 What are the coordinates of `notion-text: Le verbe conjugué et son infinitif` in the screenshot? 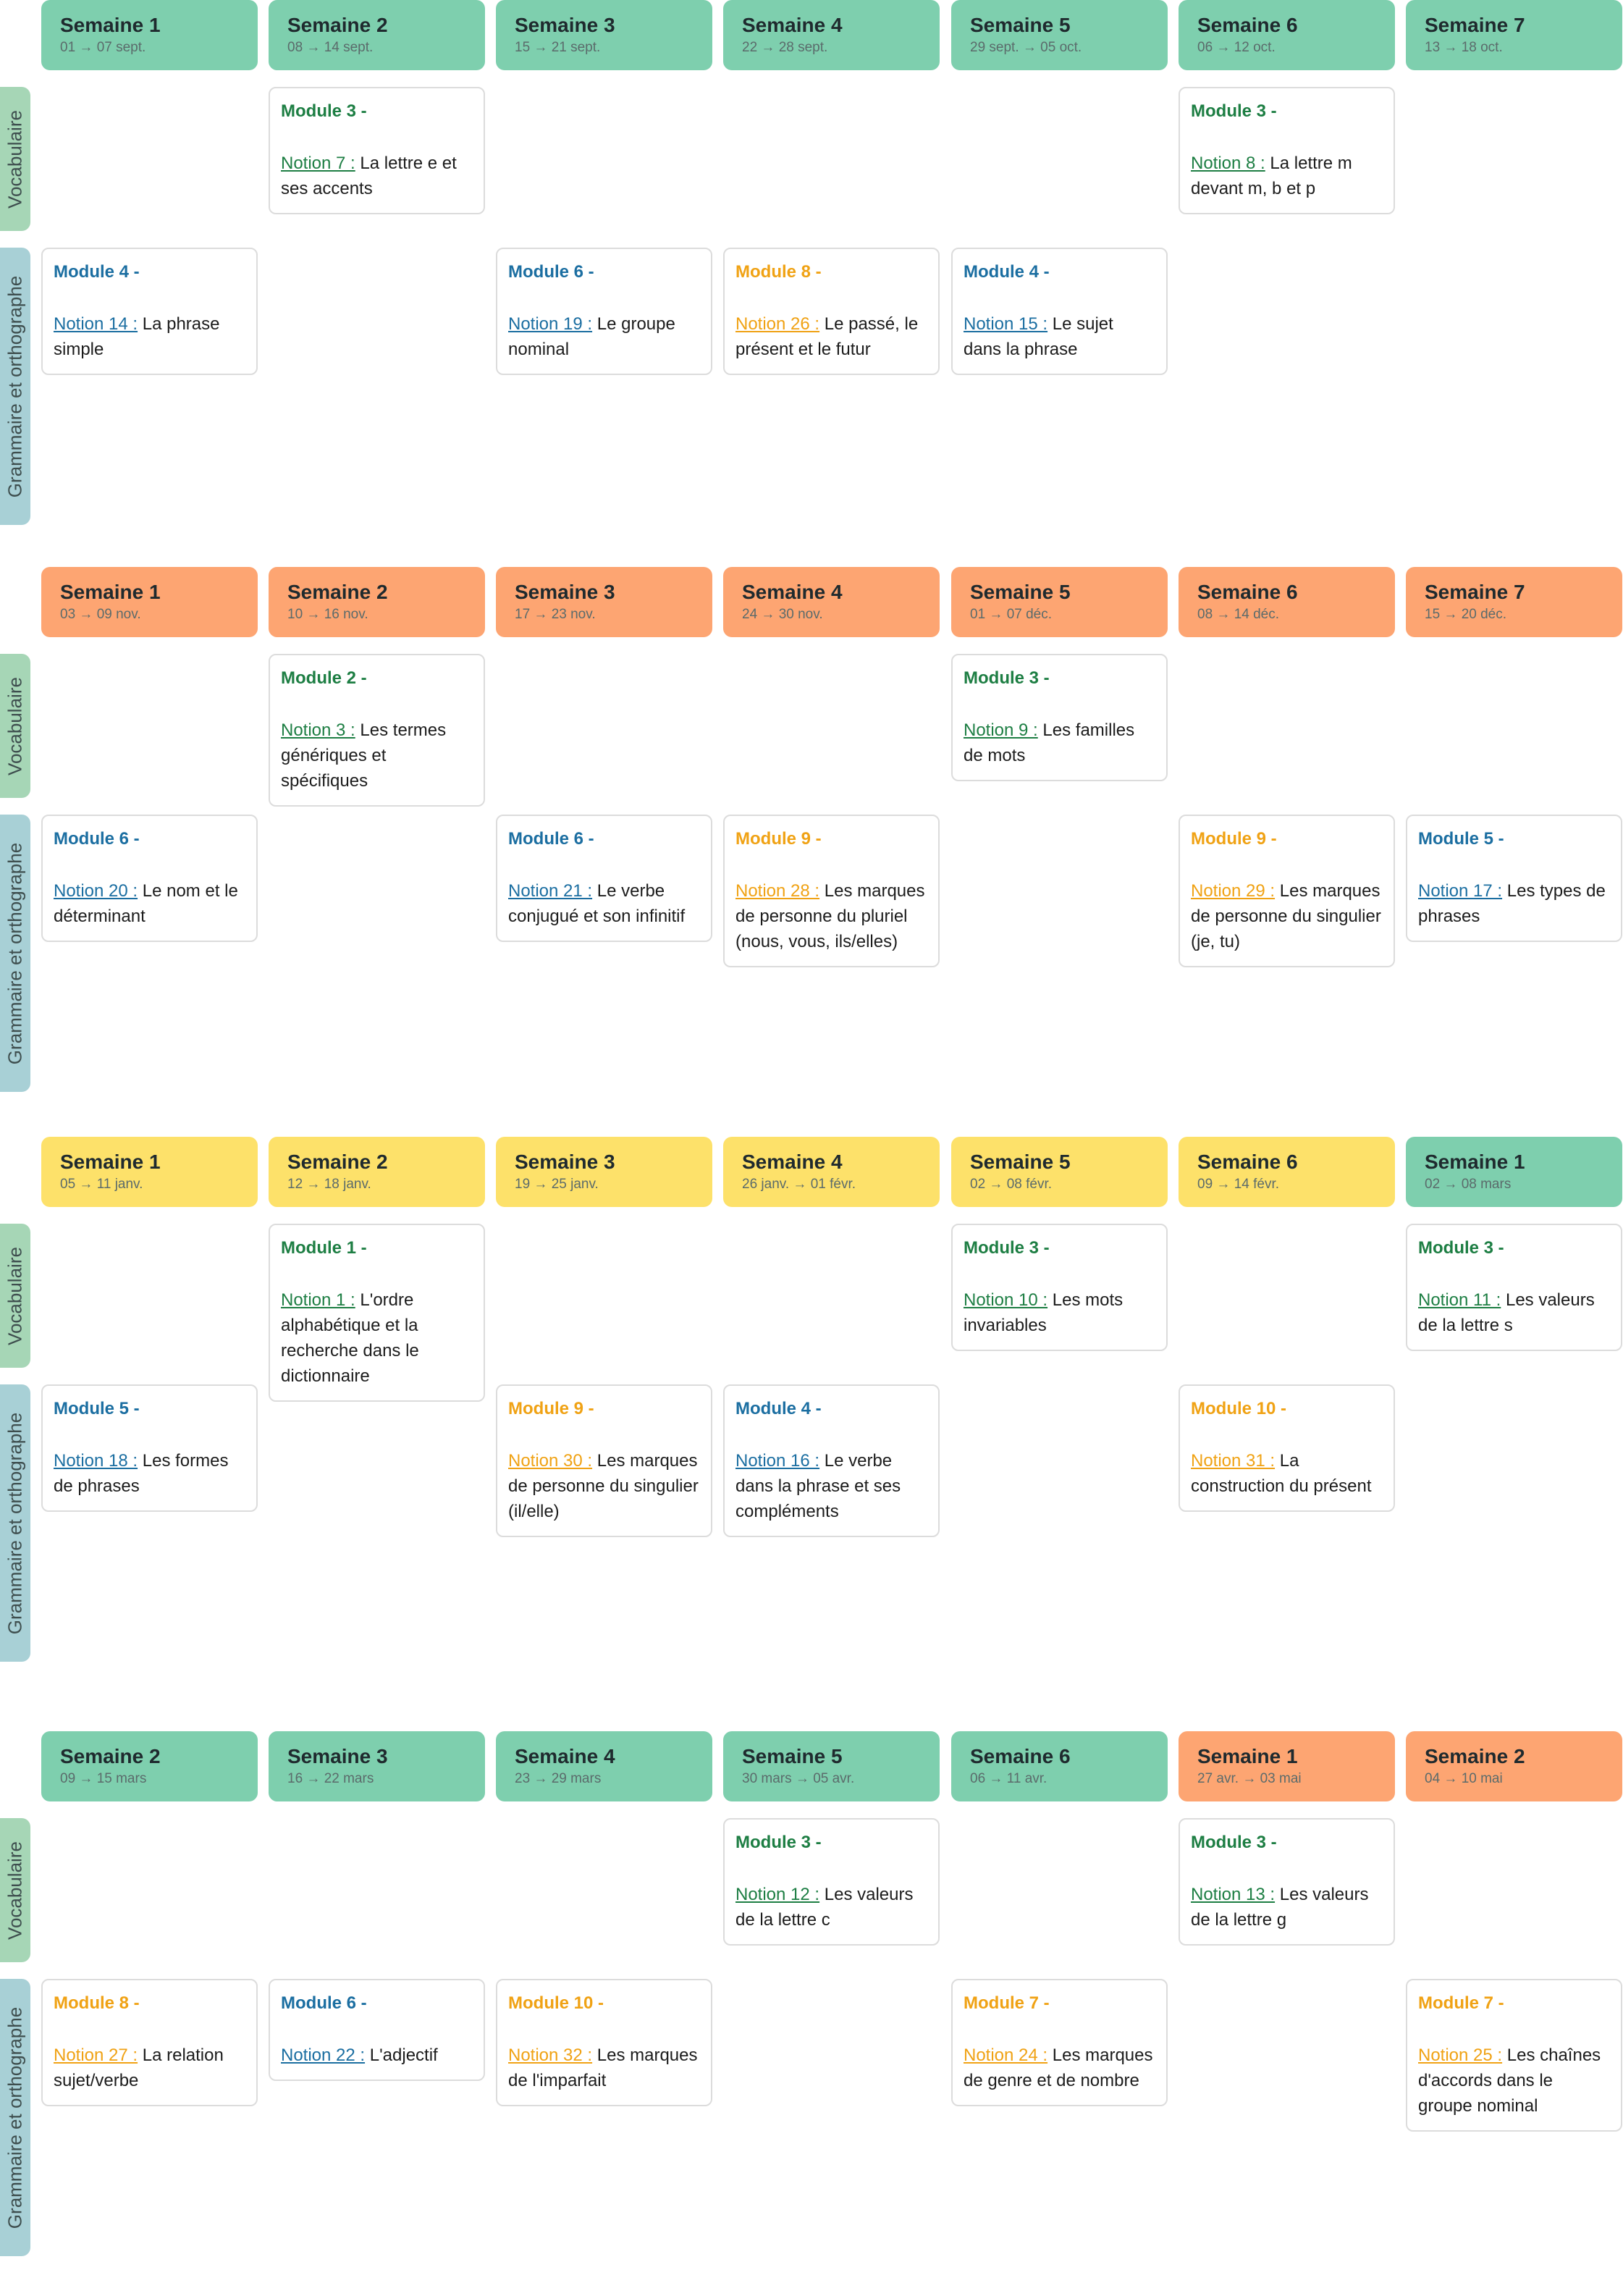 It's located at (597, 904).